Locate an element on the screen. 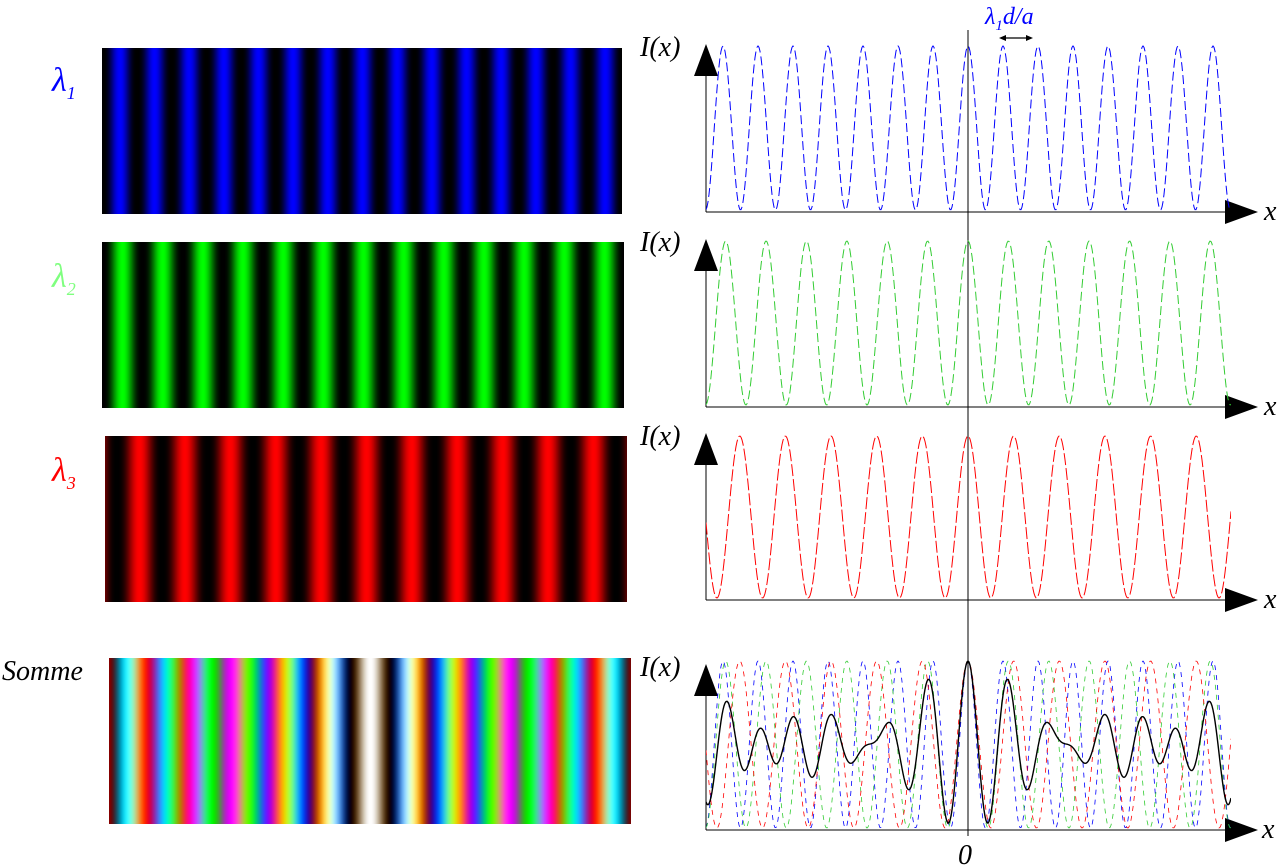 This screenshot has width=1283, height=867. origin-label: 0 is located at coordinates (965, 853).